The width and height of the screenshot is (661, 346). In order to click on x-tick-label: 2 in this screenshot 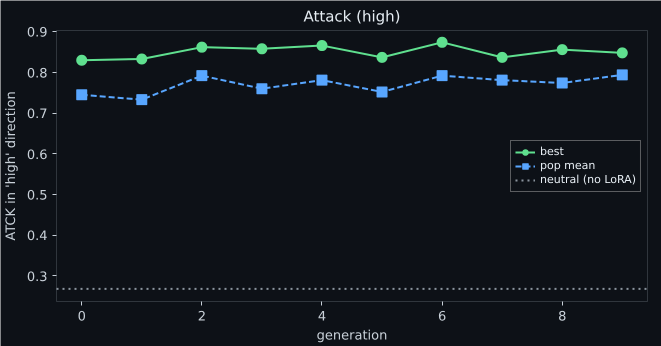, I will do `click(202, 317)`.